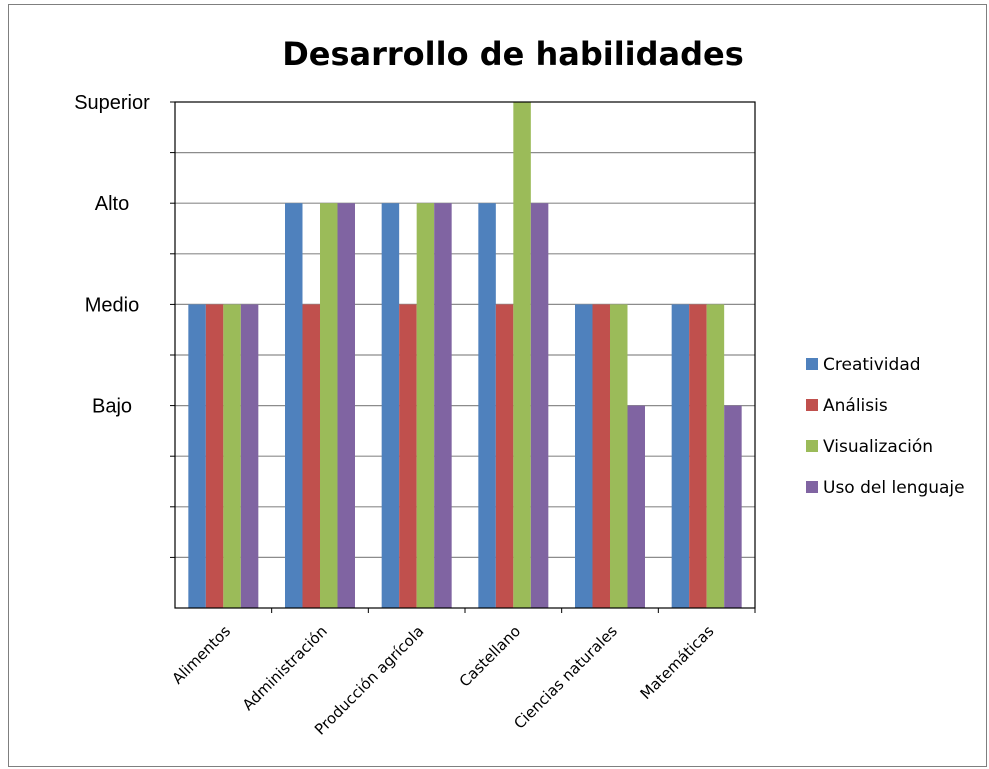  What do you see at coordinates (311, 456) in the screenshot?
I see `bar-análisis-2` at bounding box center [311, 456].